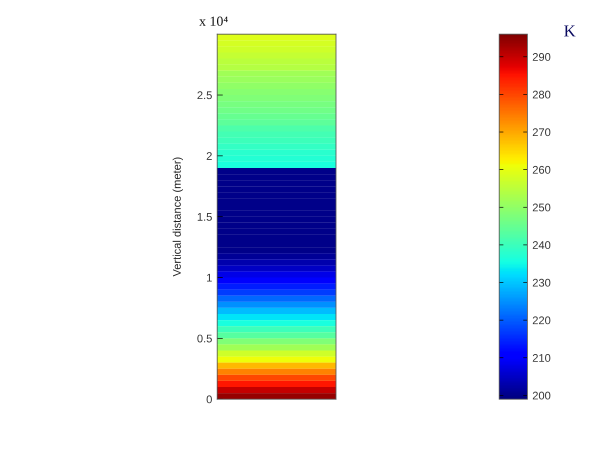  Describe the element at coordinates (541, 57) in the screenshot. I see `color-bar-label: 290` at that location.